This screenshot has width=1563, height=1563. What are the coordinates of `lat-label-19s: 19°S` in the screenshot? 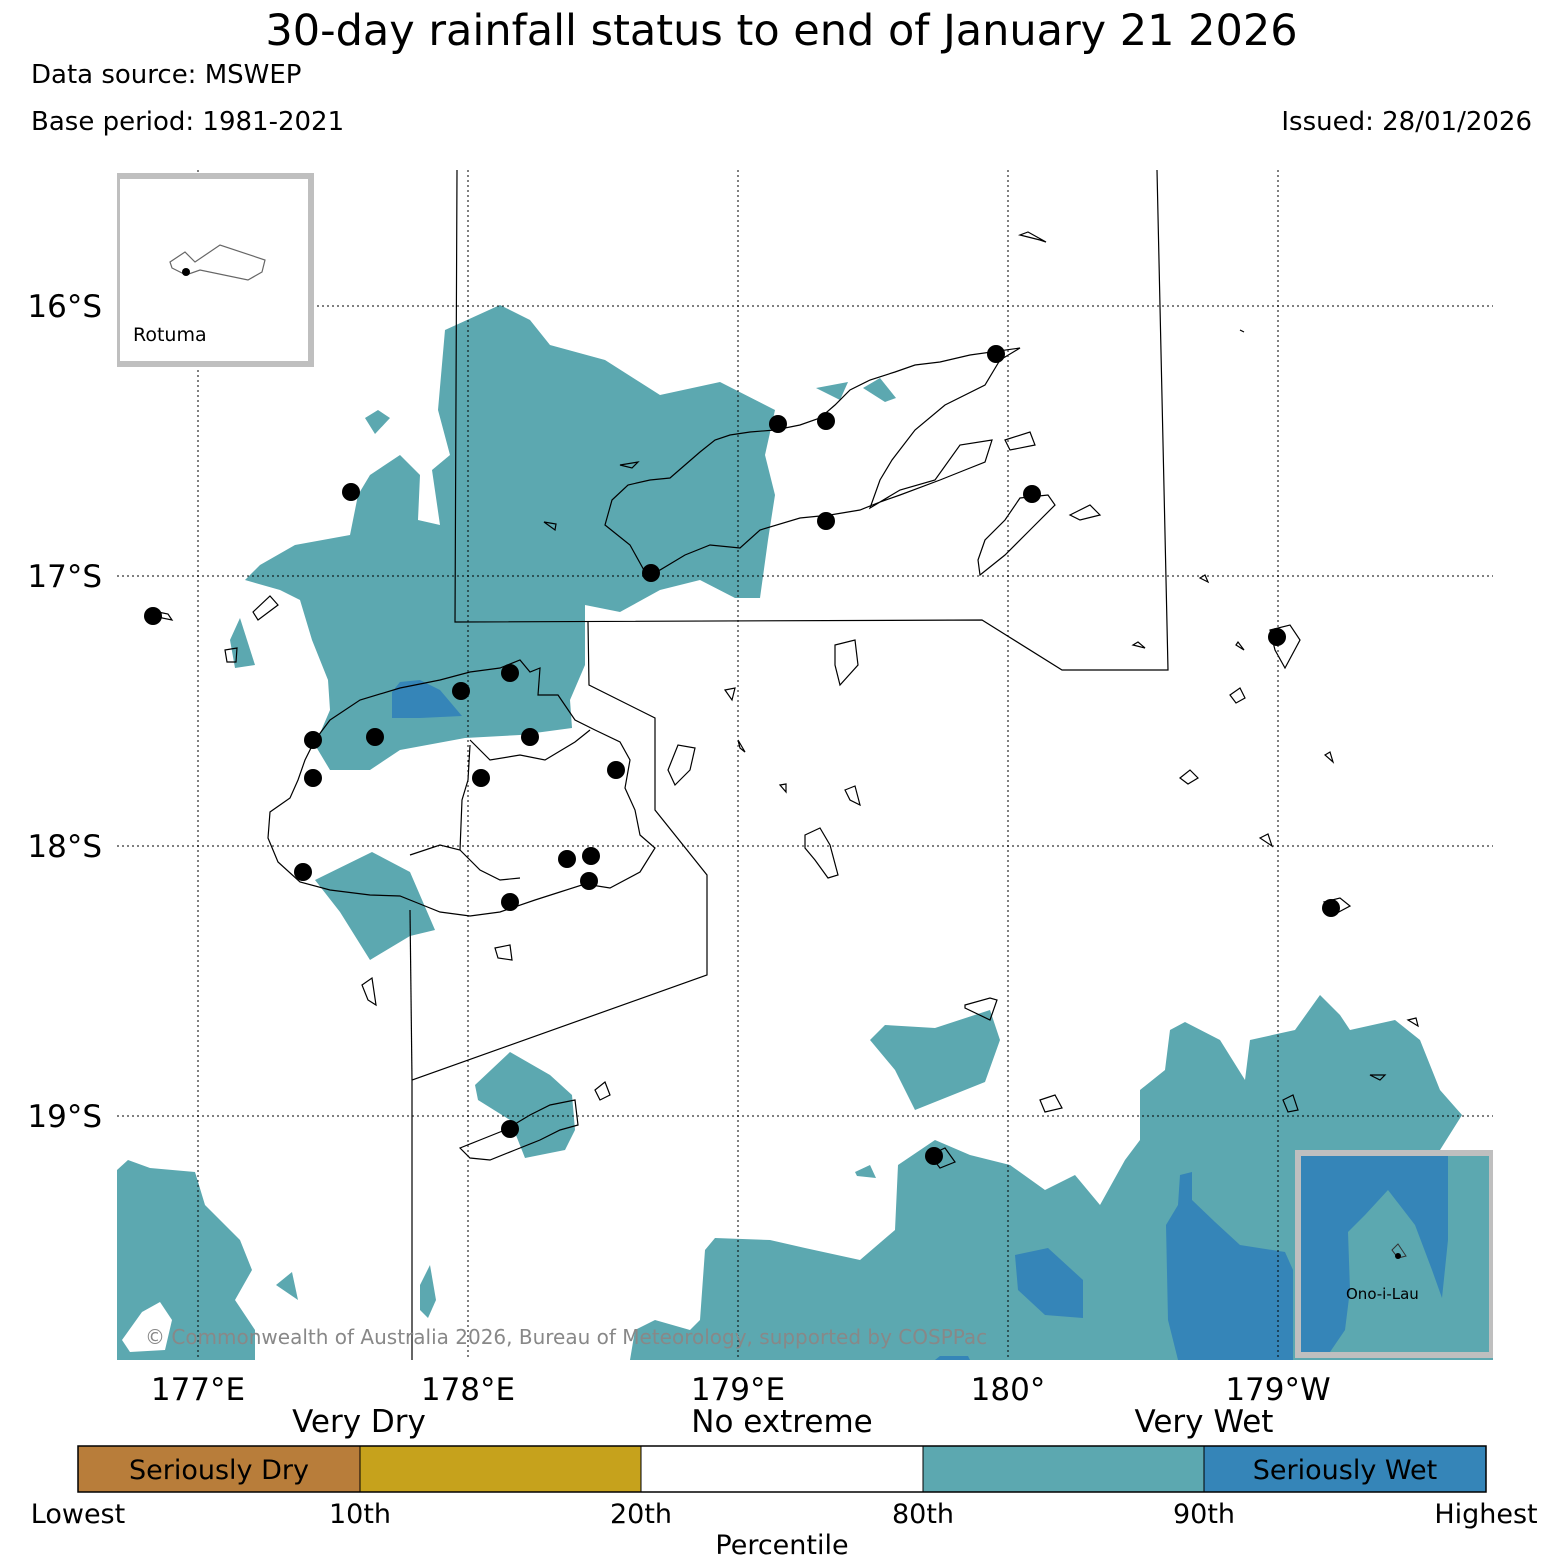 It's located at (64, 1117).